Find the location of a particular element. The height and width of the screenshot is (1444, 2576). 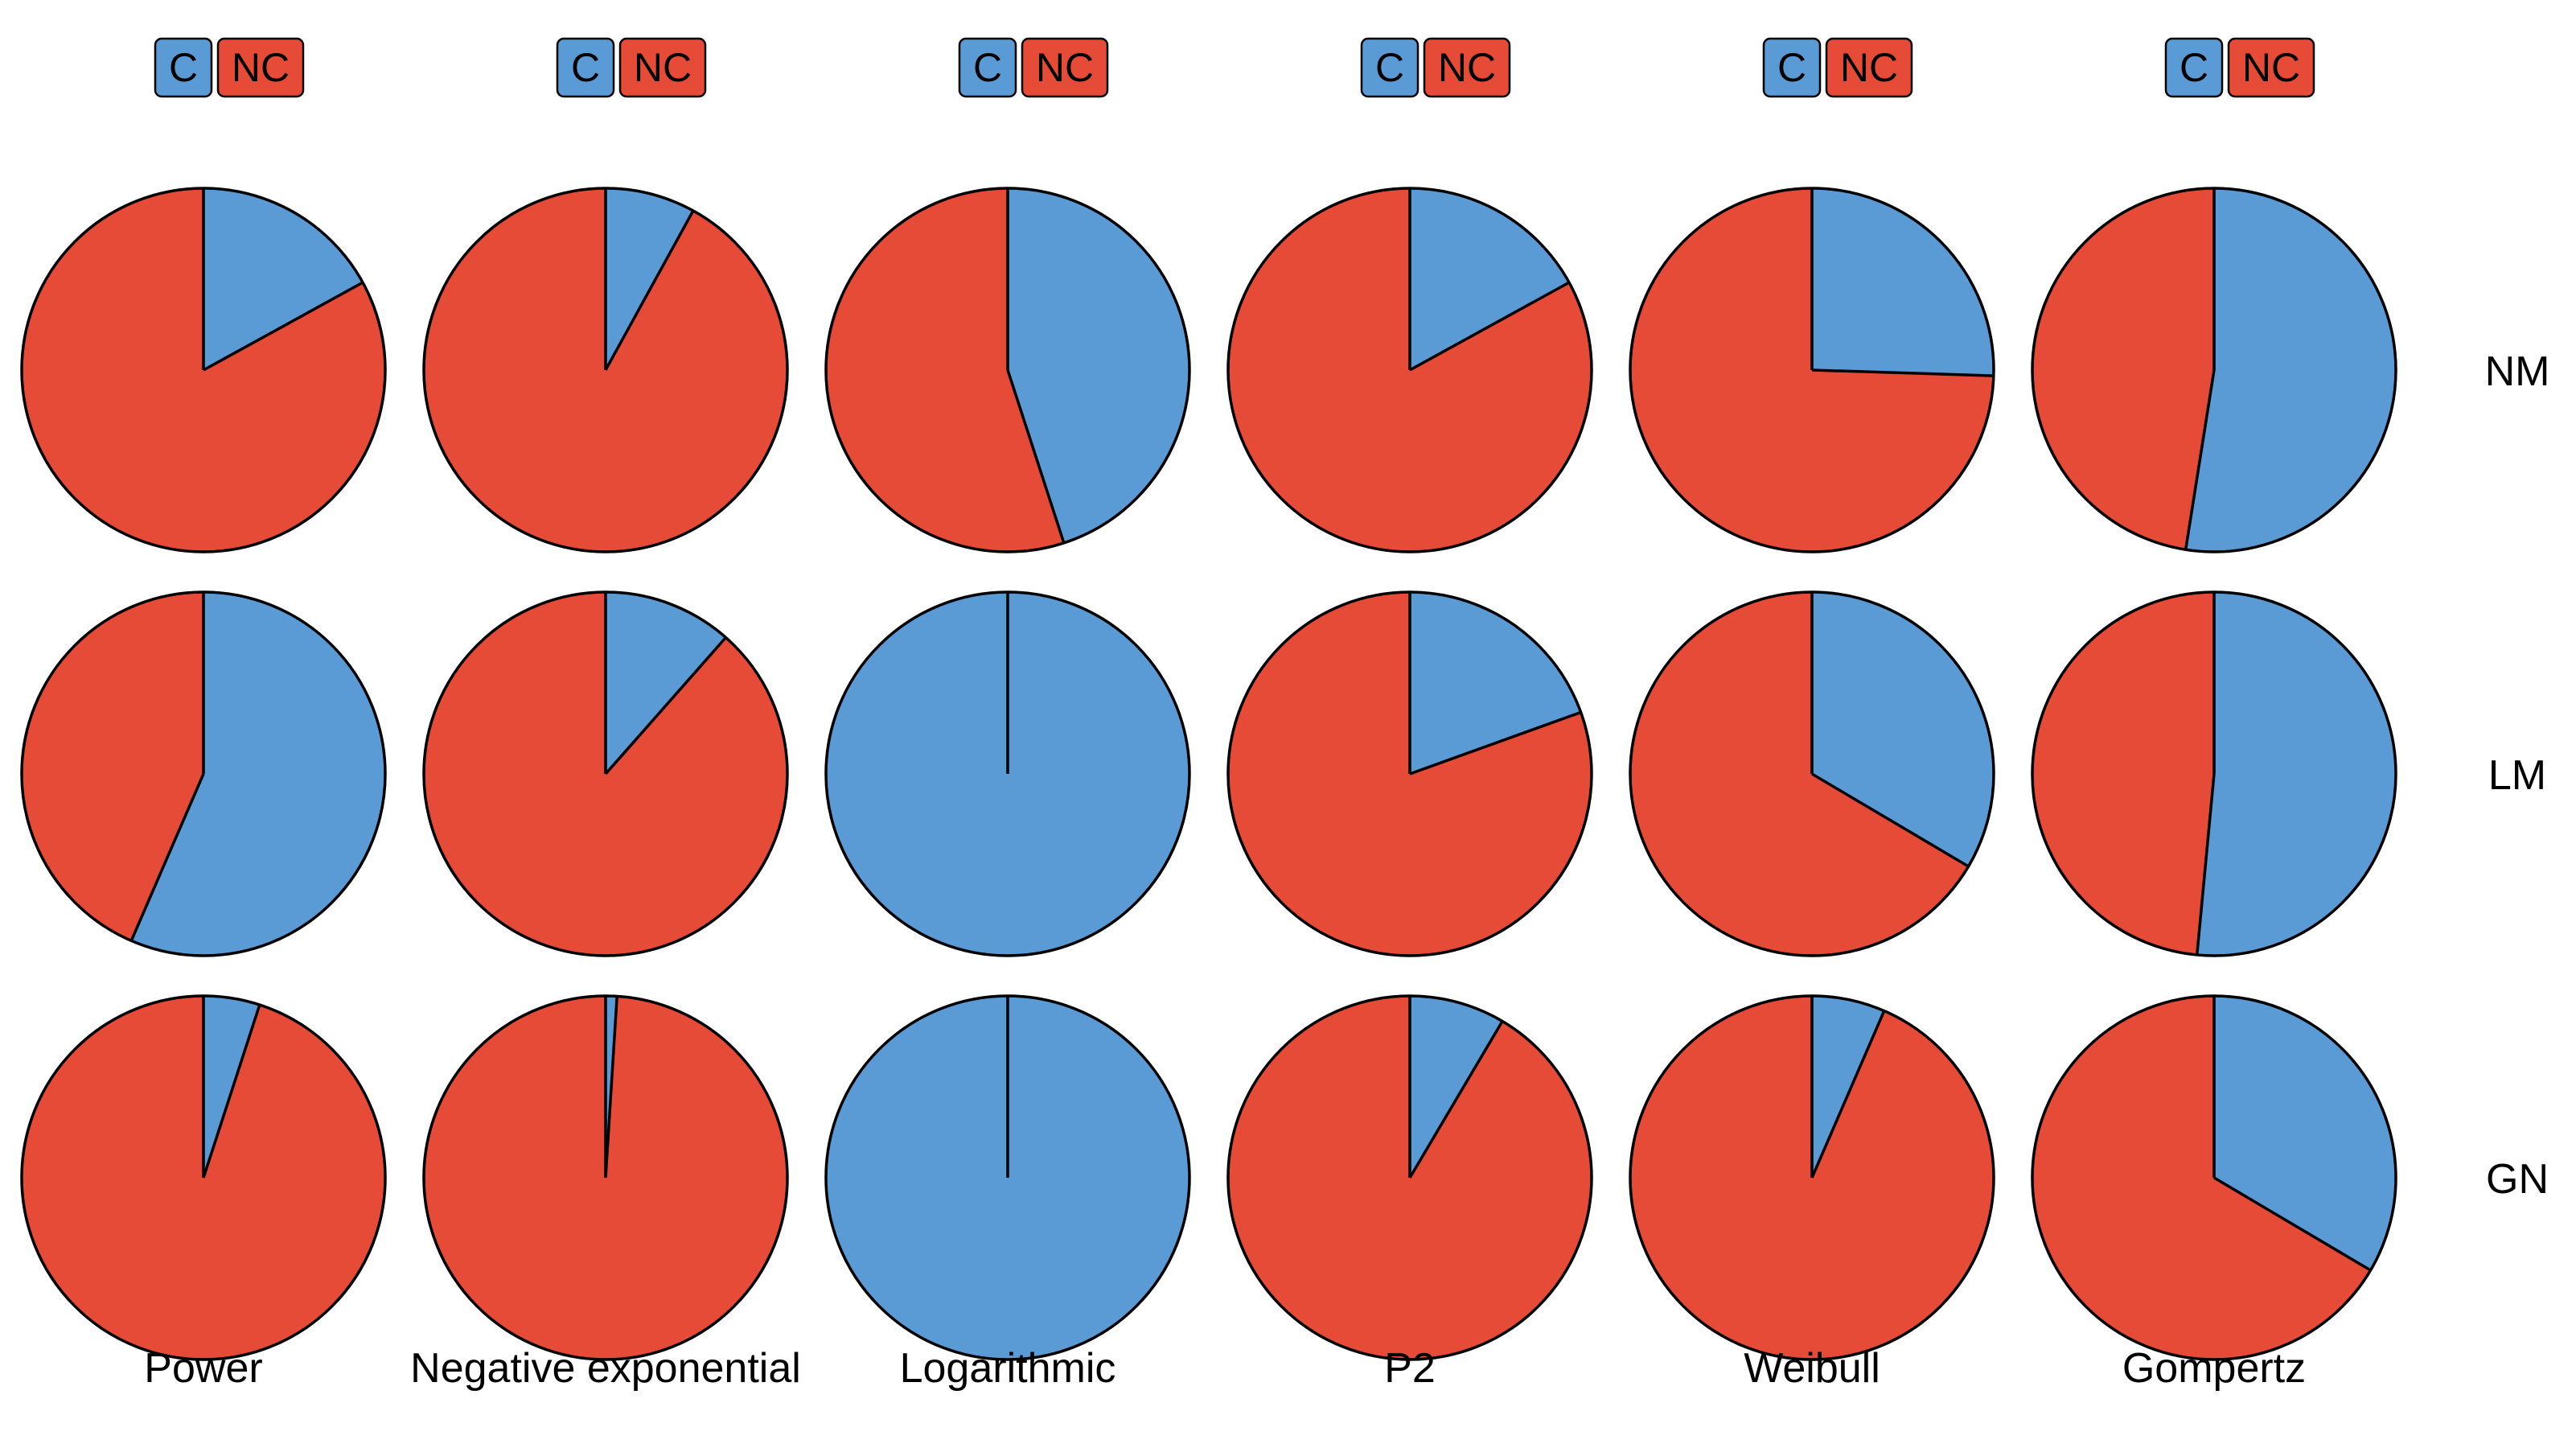

pie-outline-gn-logarithmic is located at coordinates (1007, 1177).